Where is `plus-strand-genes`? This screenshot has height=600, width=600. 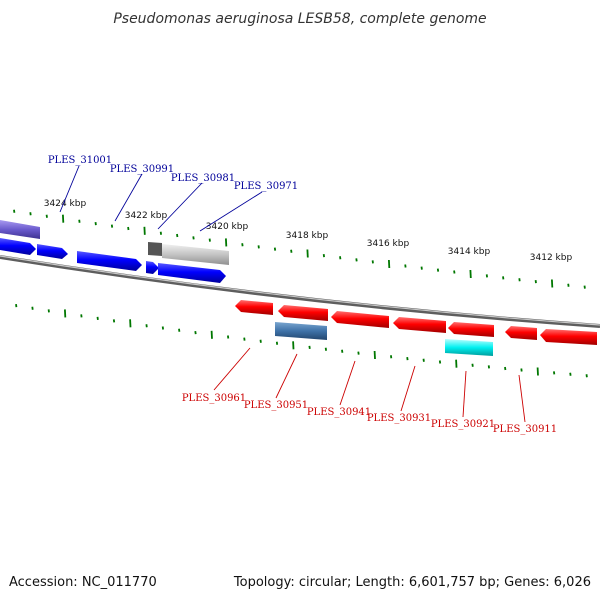
plus-strand-genes is located at coordinates (114, 251).